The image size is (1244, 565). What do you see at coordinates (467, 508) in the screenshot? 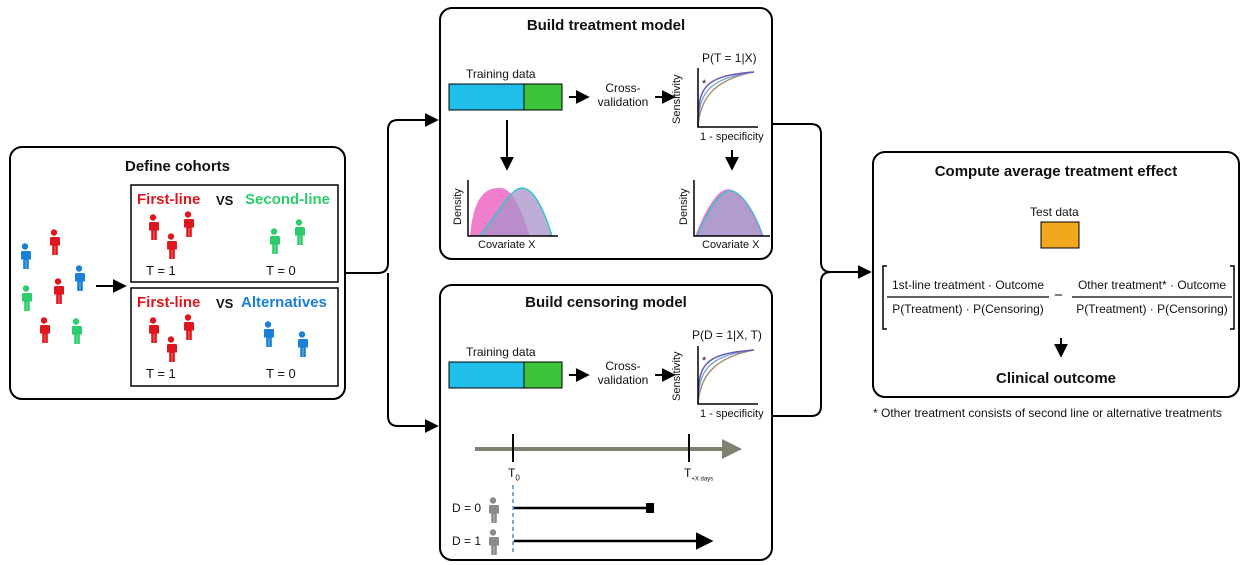
I see `d0-label: D = 0` at bounding box center [467, 508].